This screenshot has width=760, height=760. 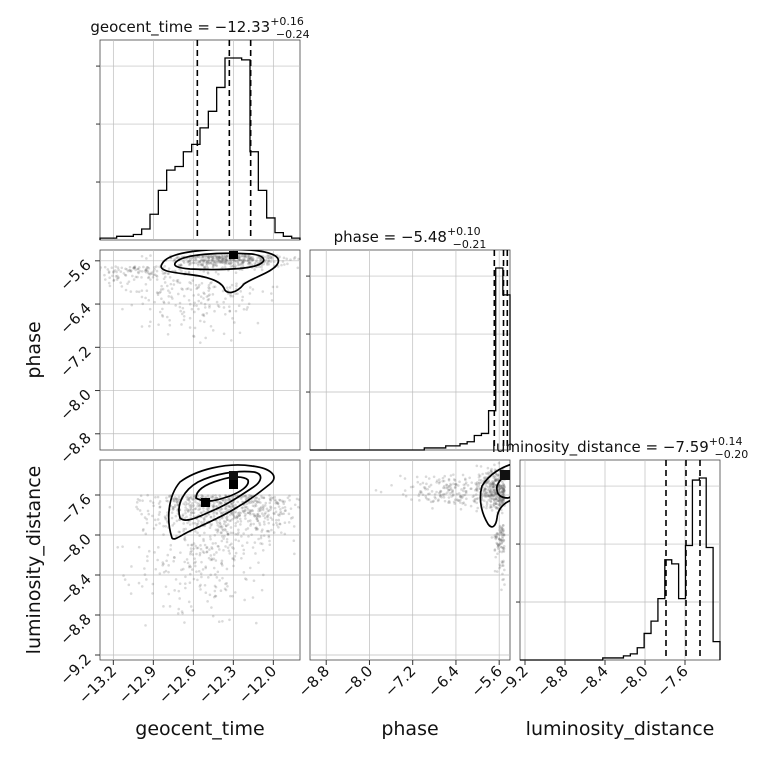 What do you see at coordinates (505, 475) in the screenshot?
I see `density-peak-lum-phase` at bounding box center [505, 475].